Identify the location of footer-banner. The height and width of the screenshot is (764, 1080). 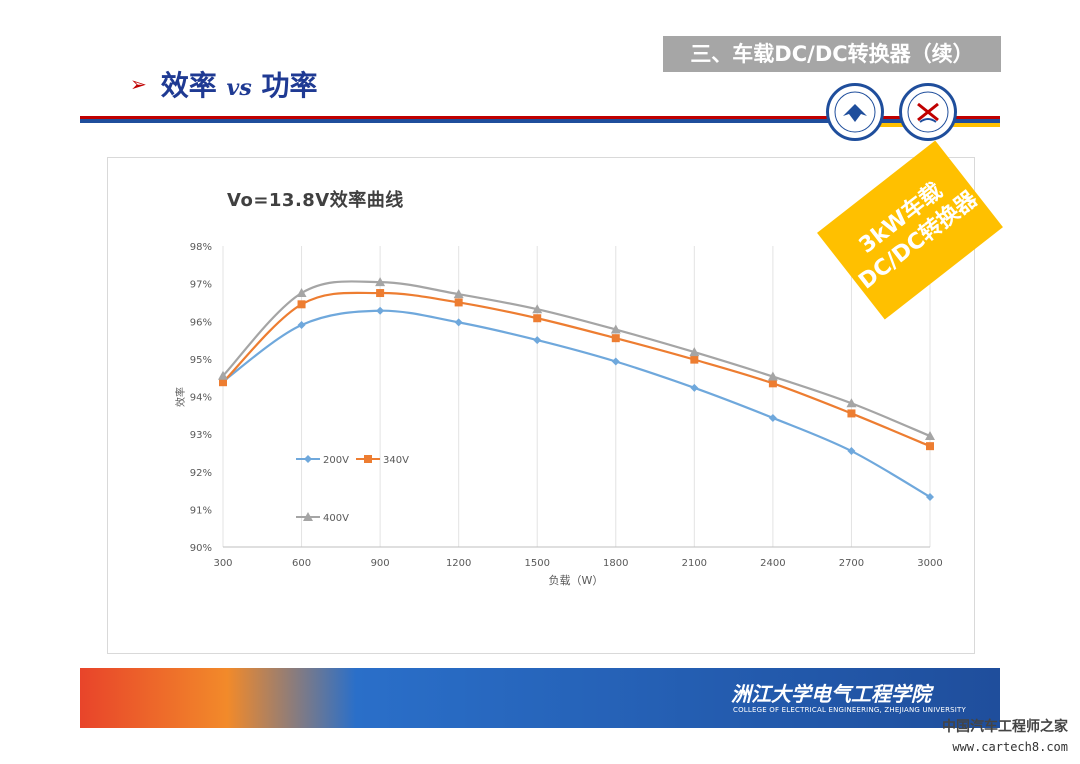
(540, 698).